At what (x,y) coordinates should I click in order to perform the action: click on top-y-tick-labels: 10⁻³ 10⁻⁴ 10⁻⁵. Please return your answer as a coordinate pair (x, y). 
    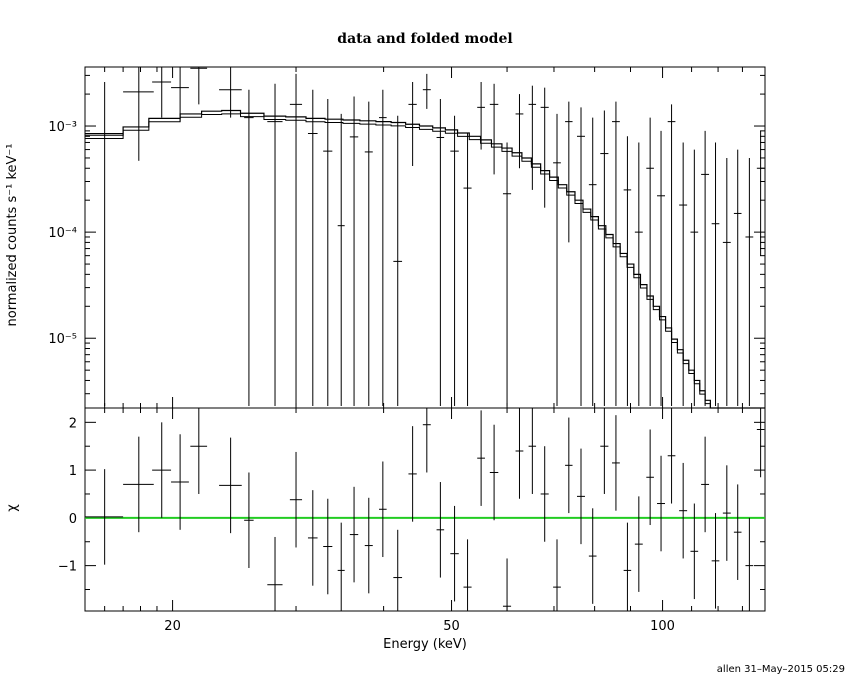
    Looking at the image, I should click on (62, 233).